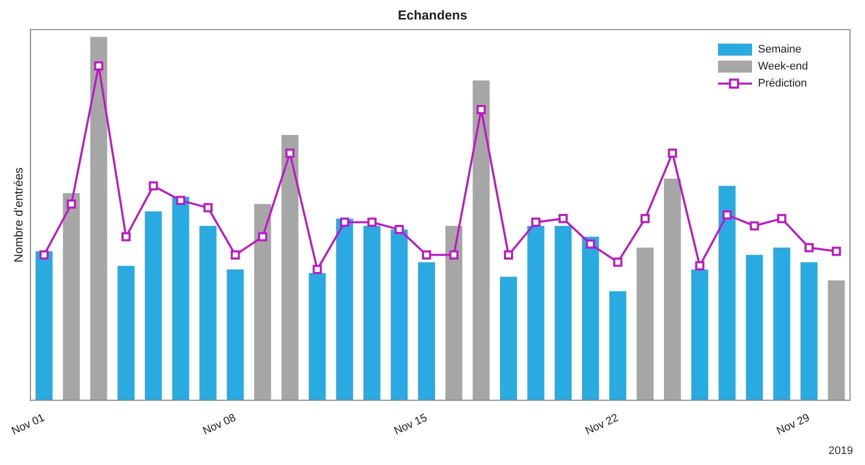 The height and width of the screenshot is (465, 865). Describe the element at coordinates (602, 425) in the screenshot. I see `x-tick-label: Nov 22` at that location.